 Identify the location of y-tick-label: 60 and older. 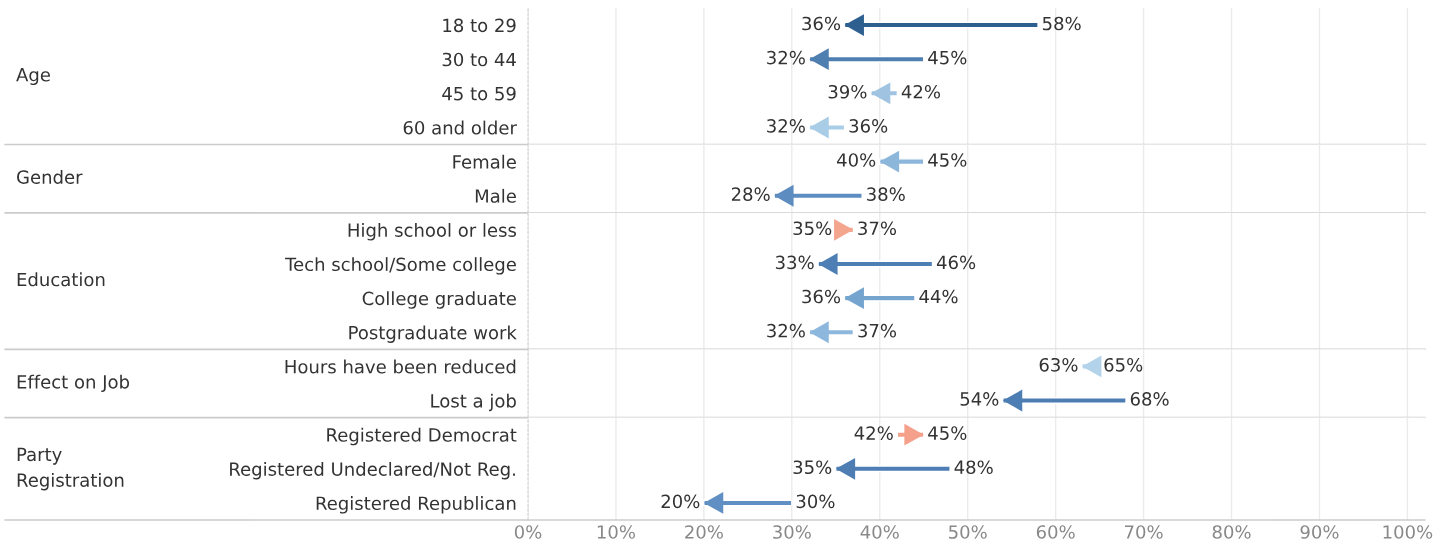
(460, 127).